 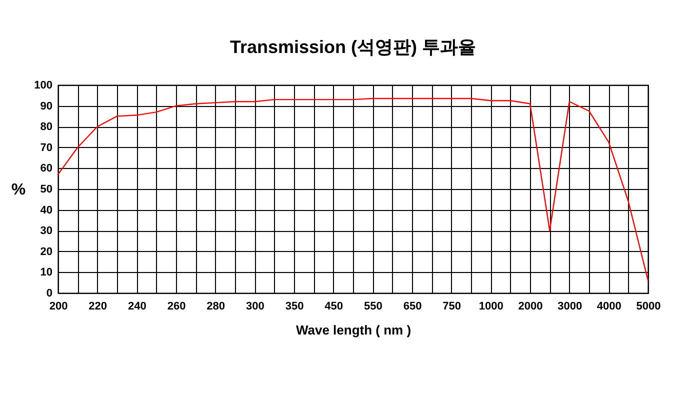 I want to click on y-tick-label: 60, so click(x=46, y=168).